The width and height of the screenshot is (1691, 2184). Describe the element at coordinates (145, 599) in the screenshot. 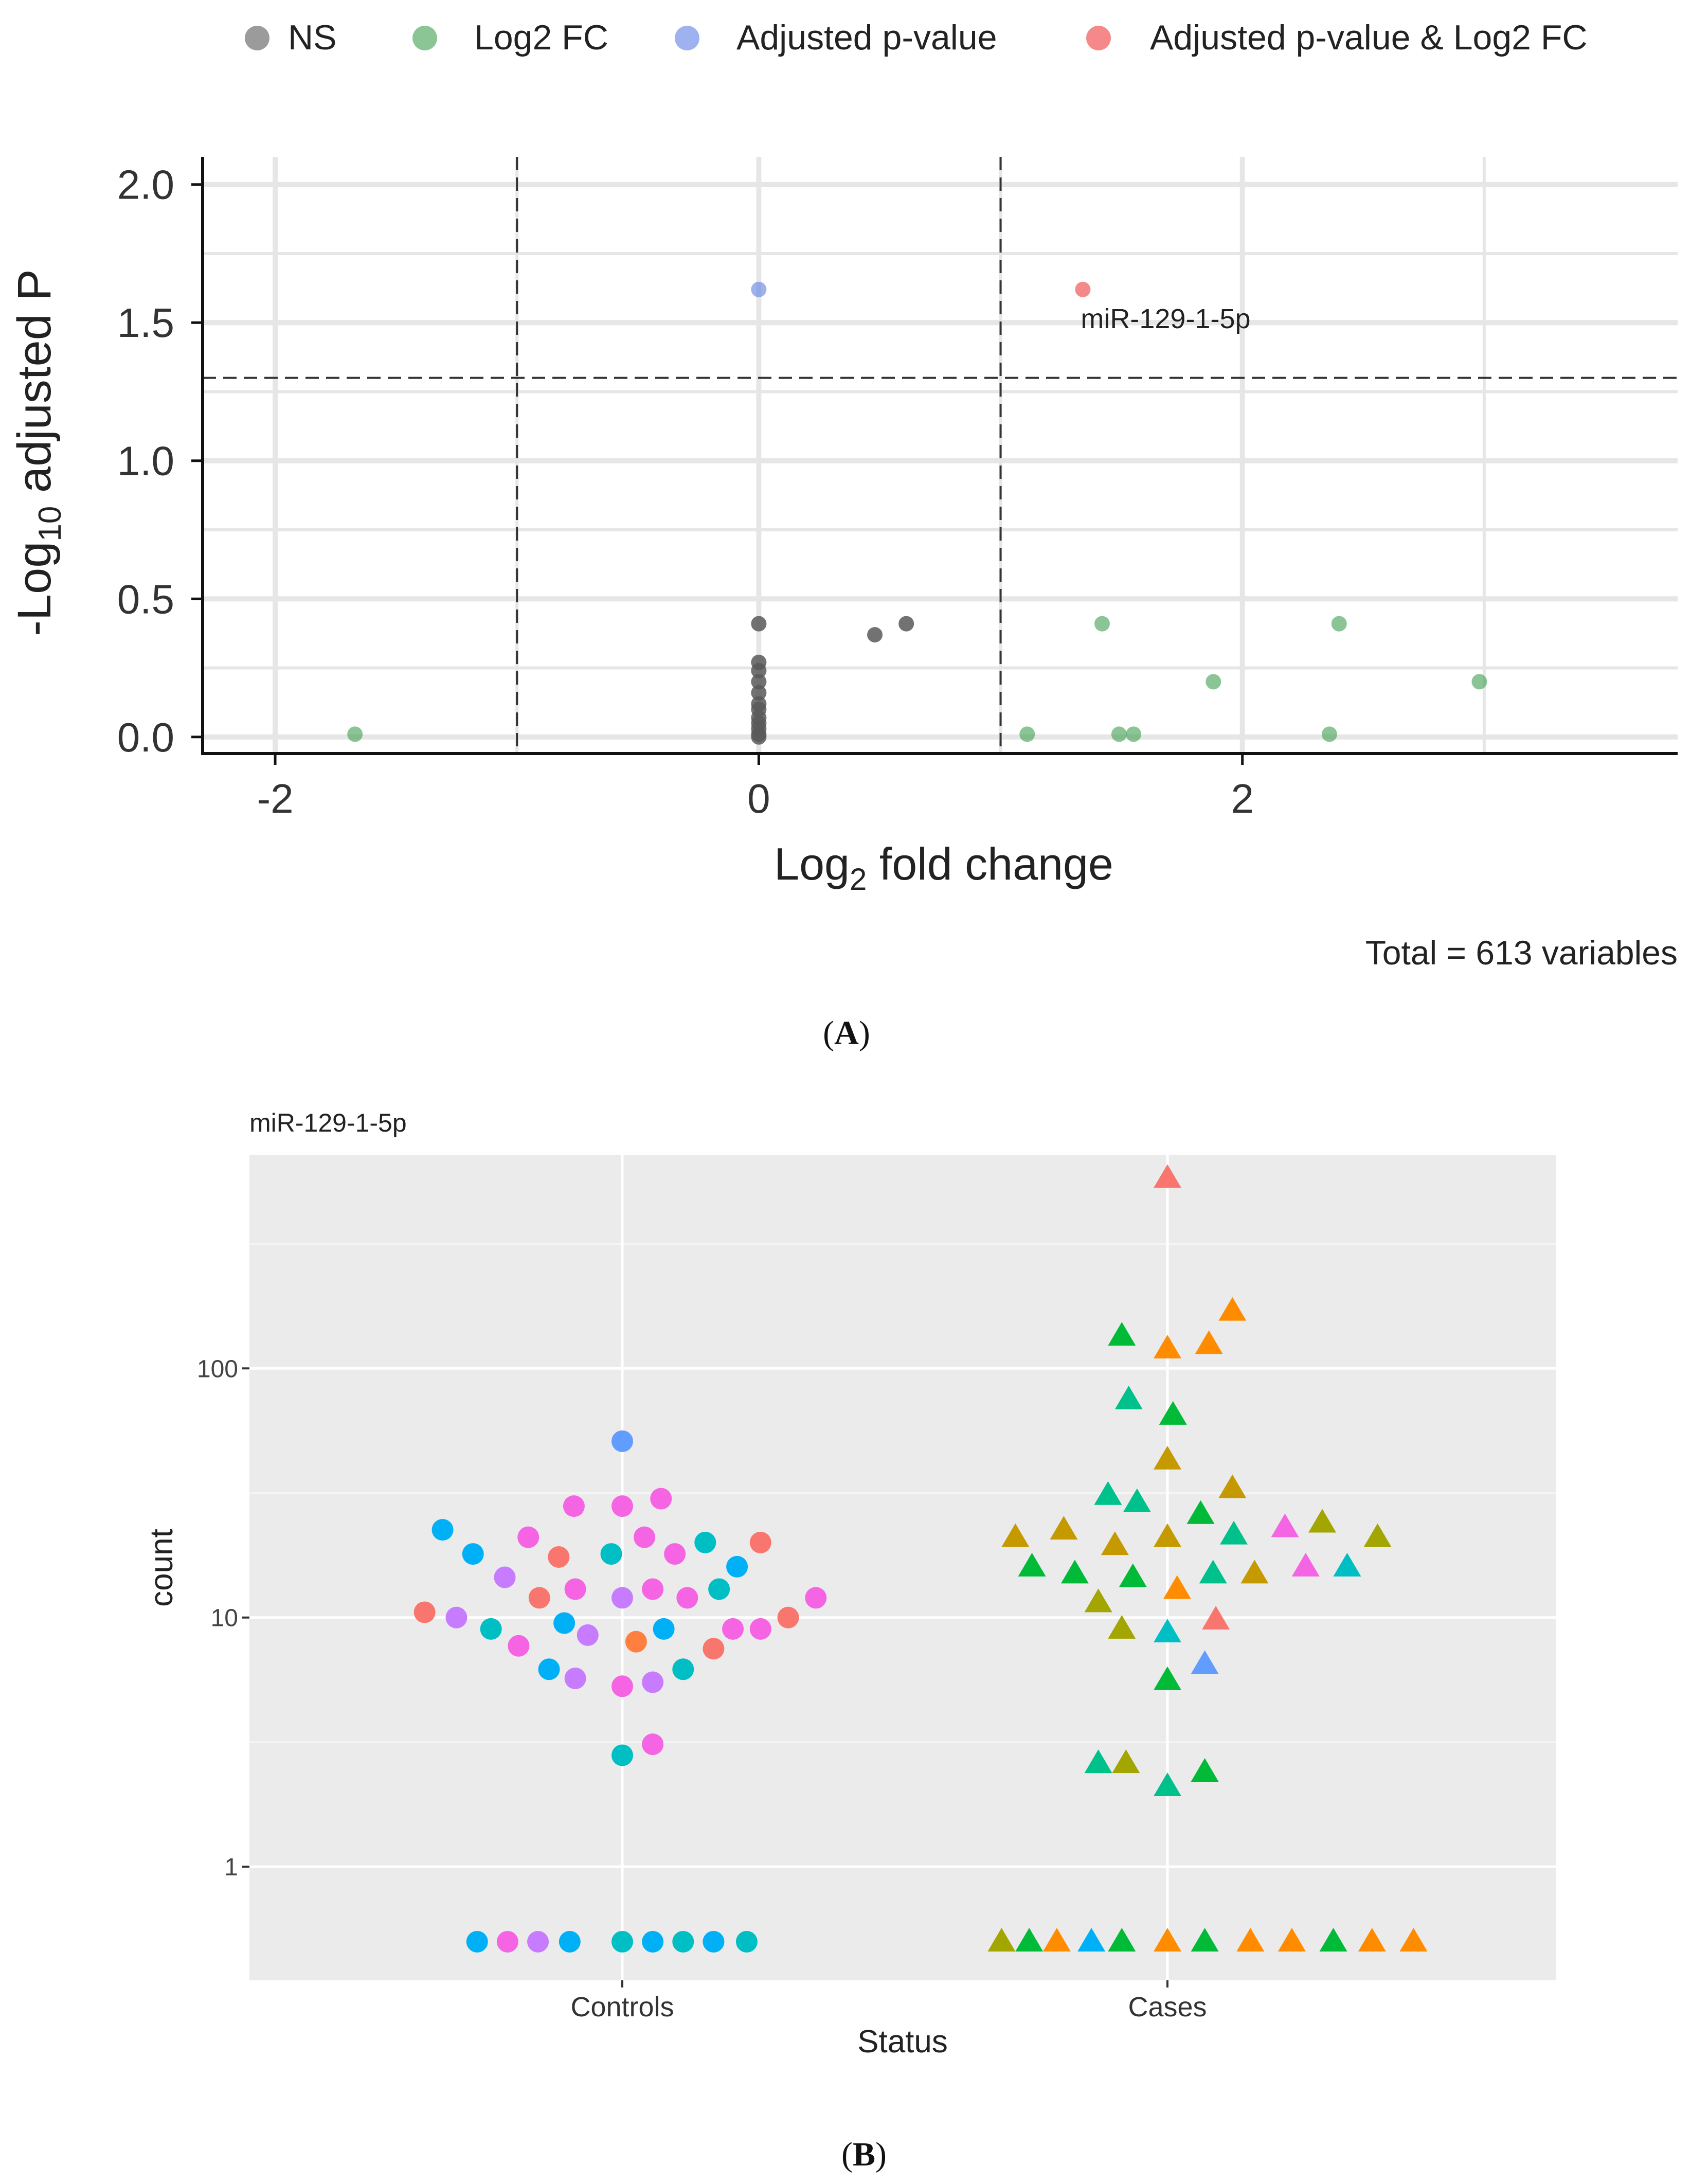

I see `y-tick-label: 0.5` at that location.